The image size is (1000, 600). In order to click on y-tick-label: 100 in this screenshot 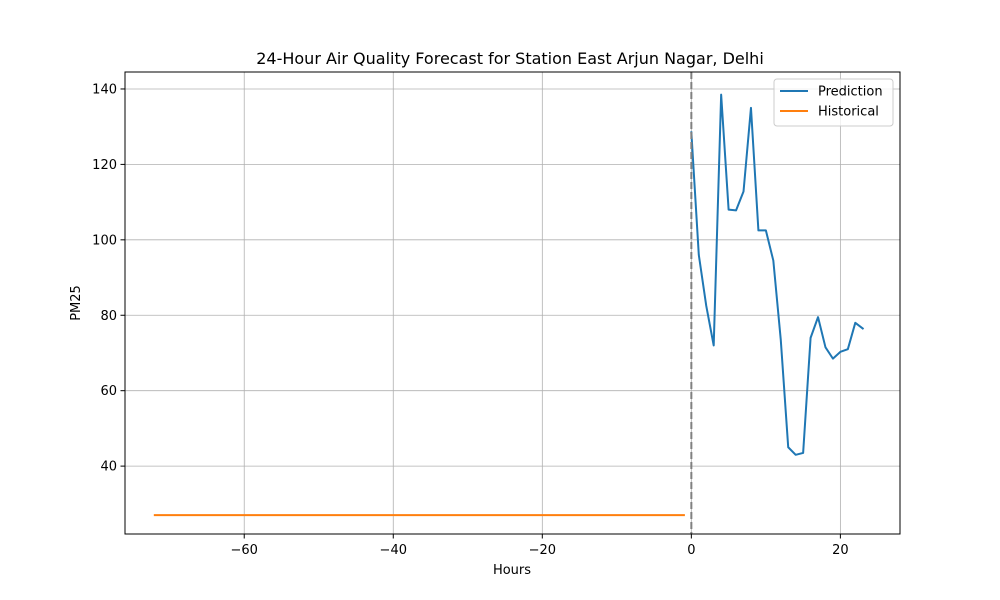, I will do `click(104, 240)`.